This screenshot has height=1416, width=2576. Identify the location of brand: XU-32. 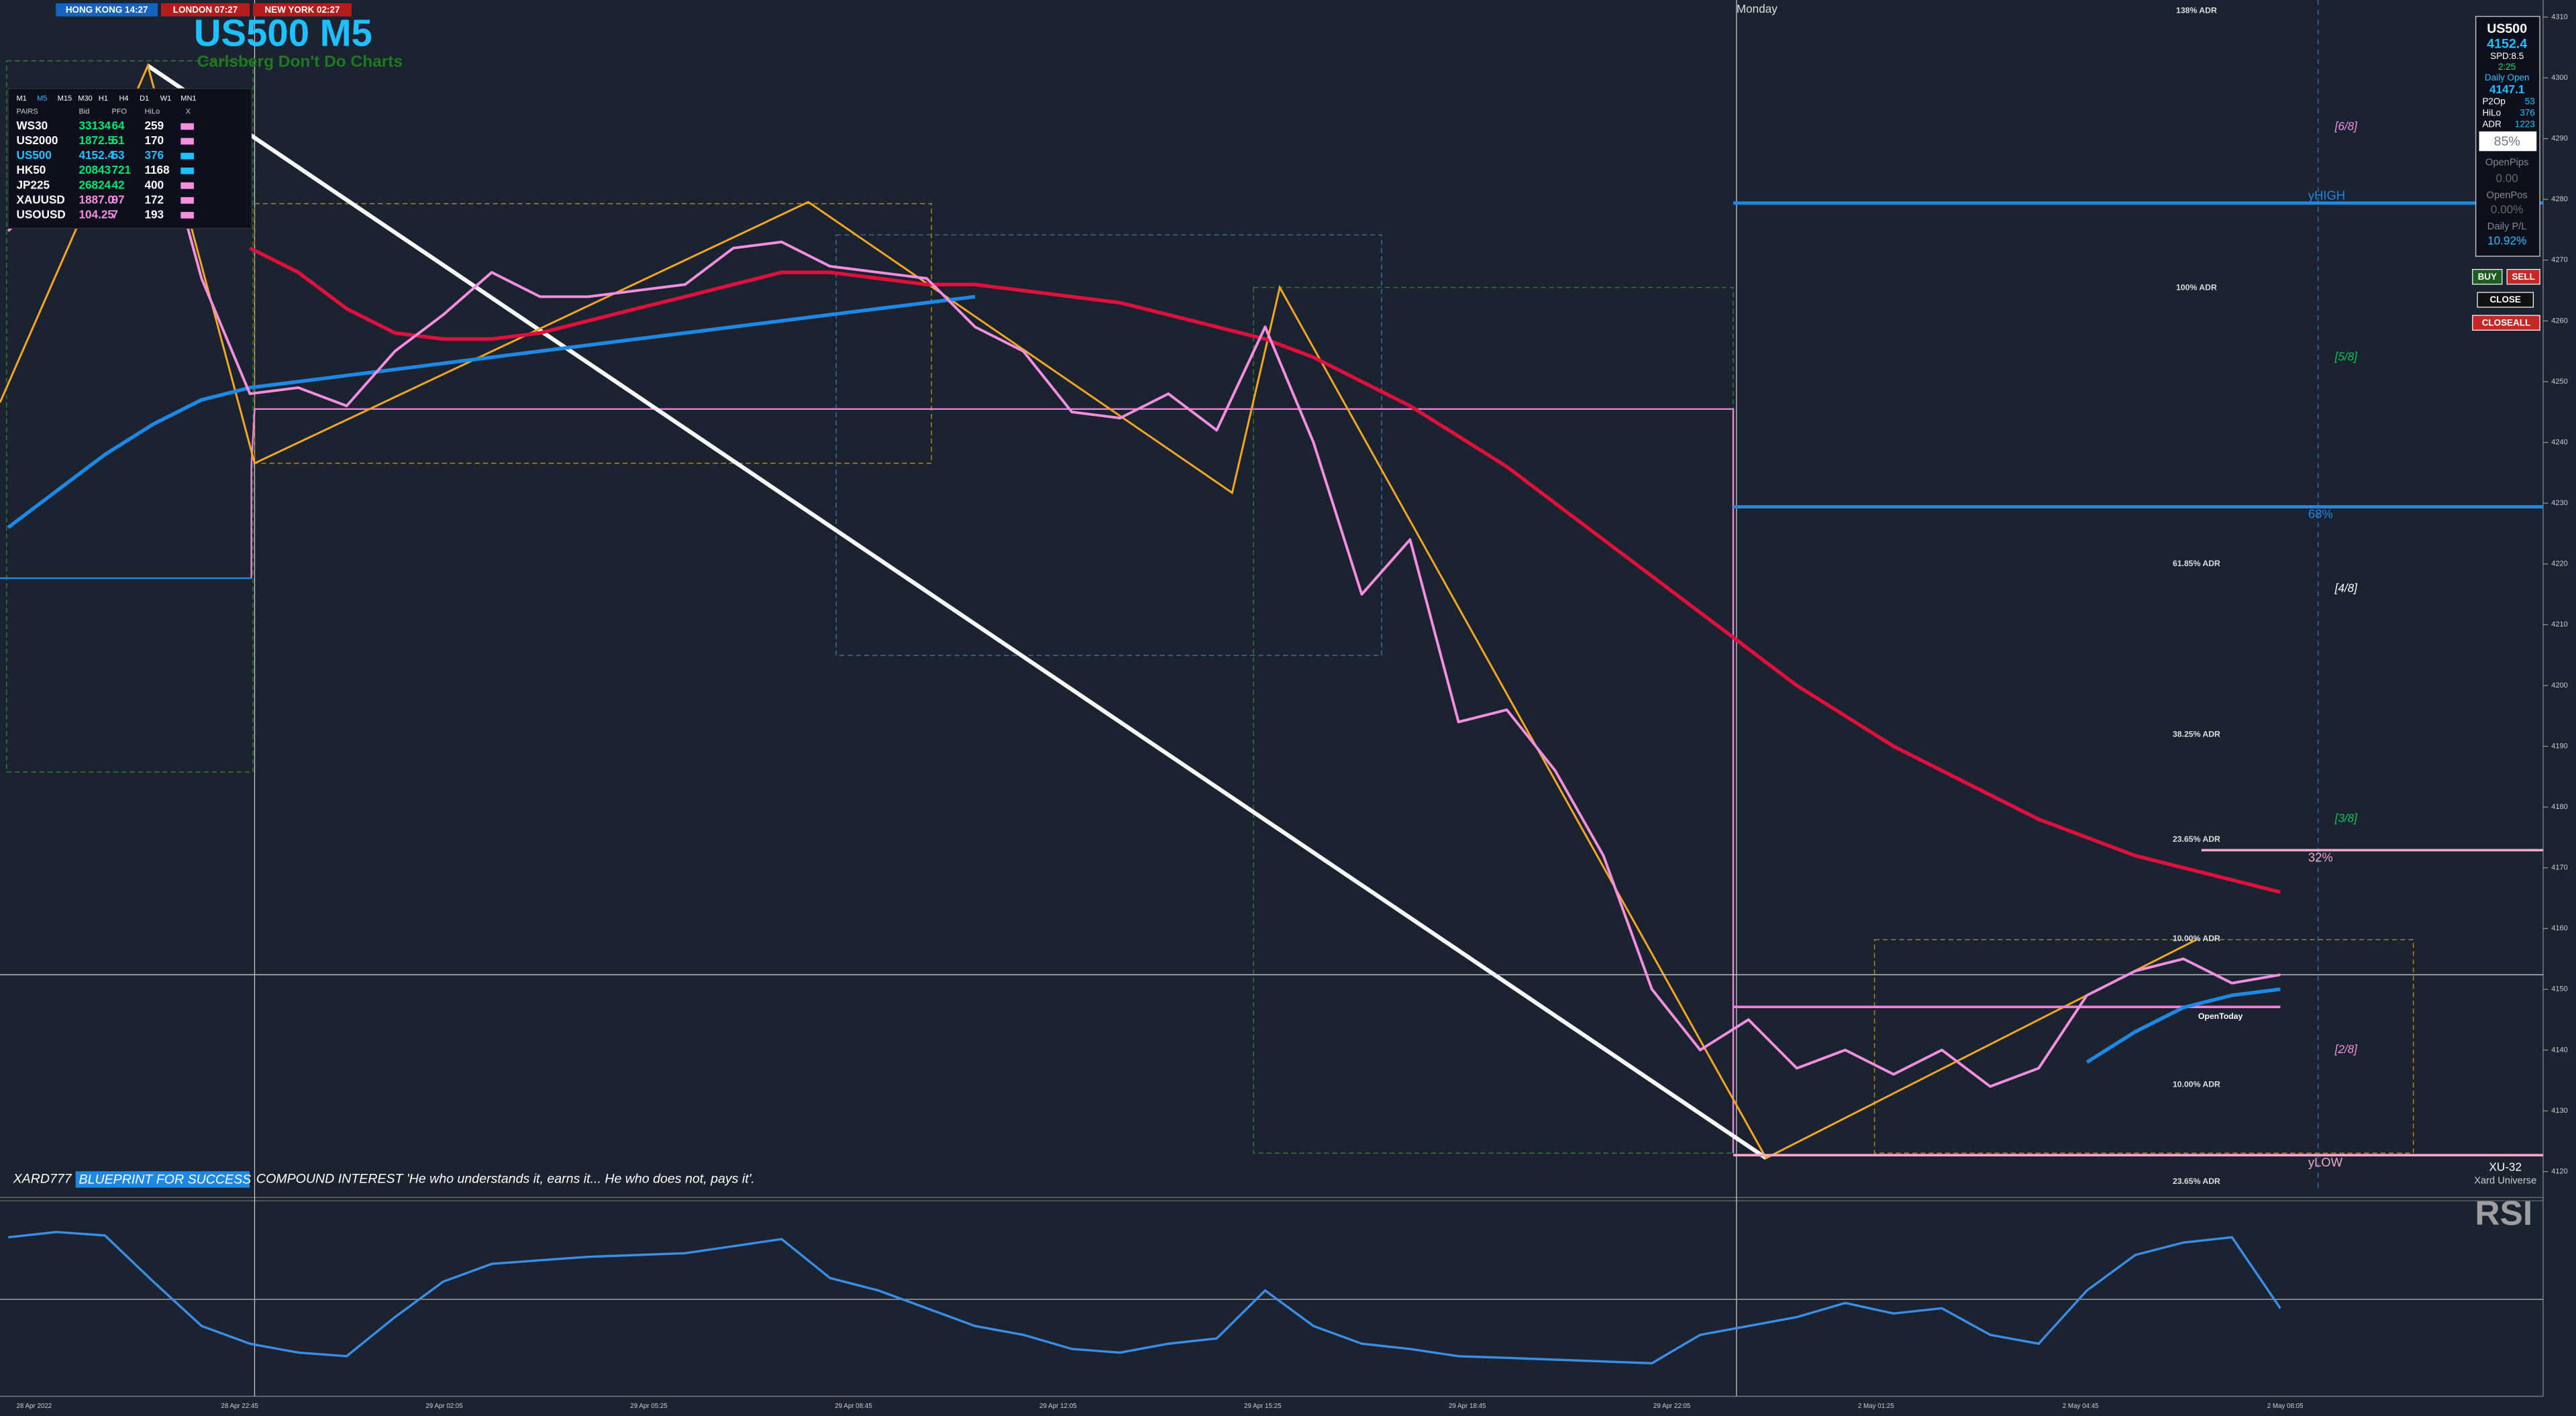
(2505, 1167).